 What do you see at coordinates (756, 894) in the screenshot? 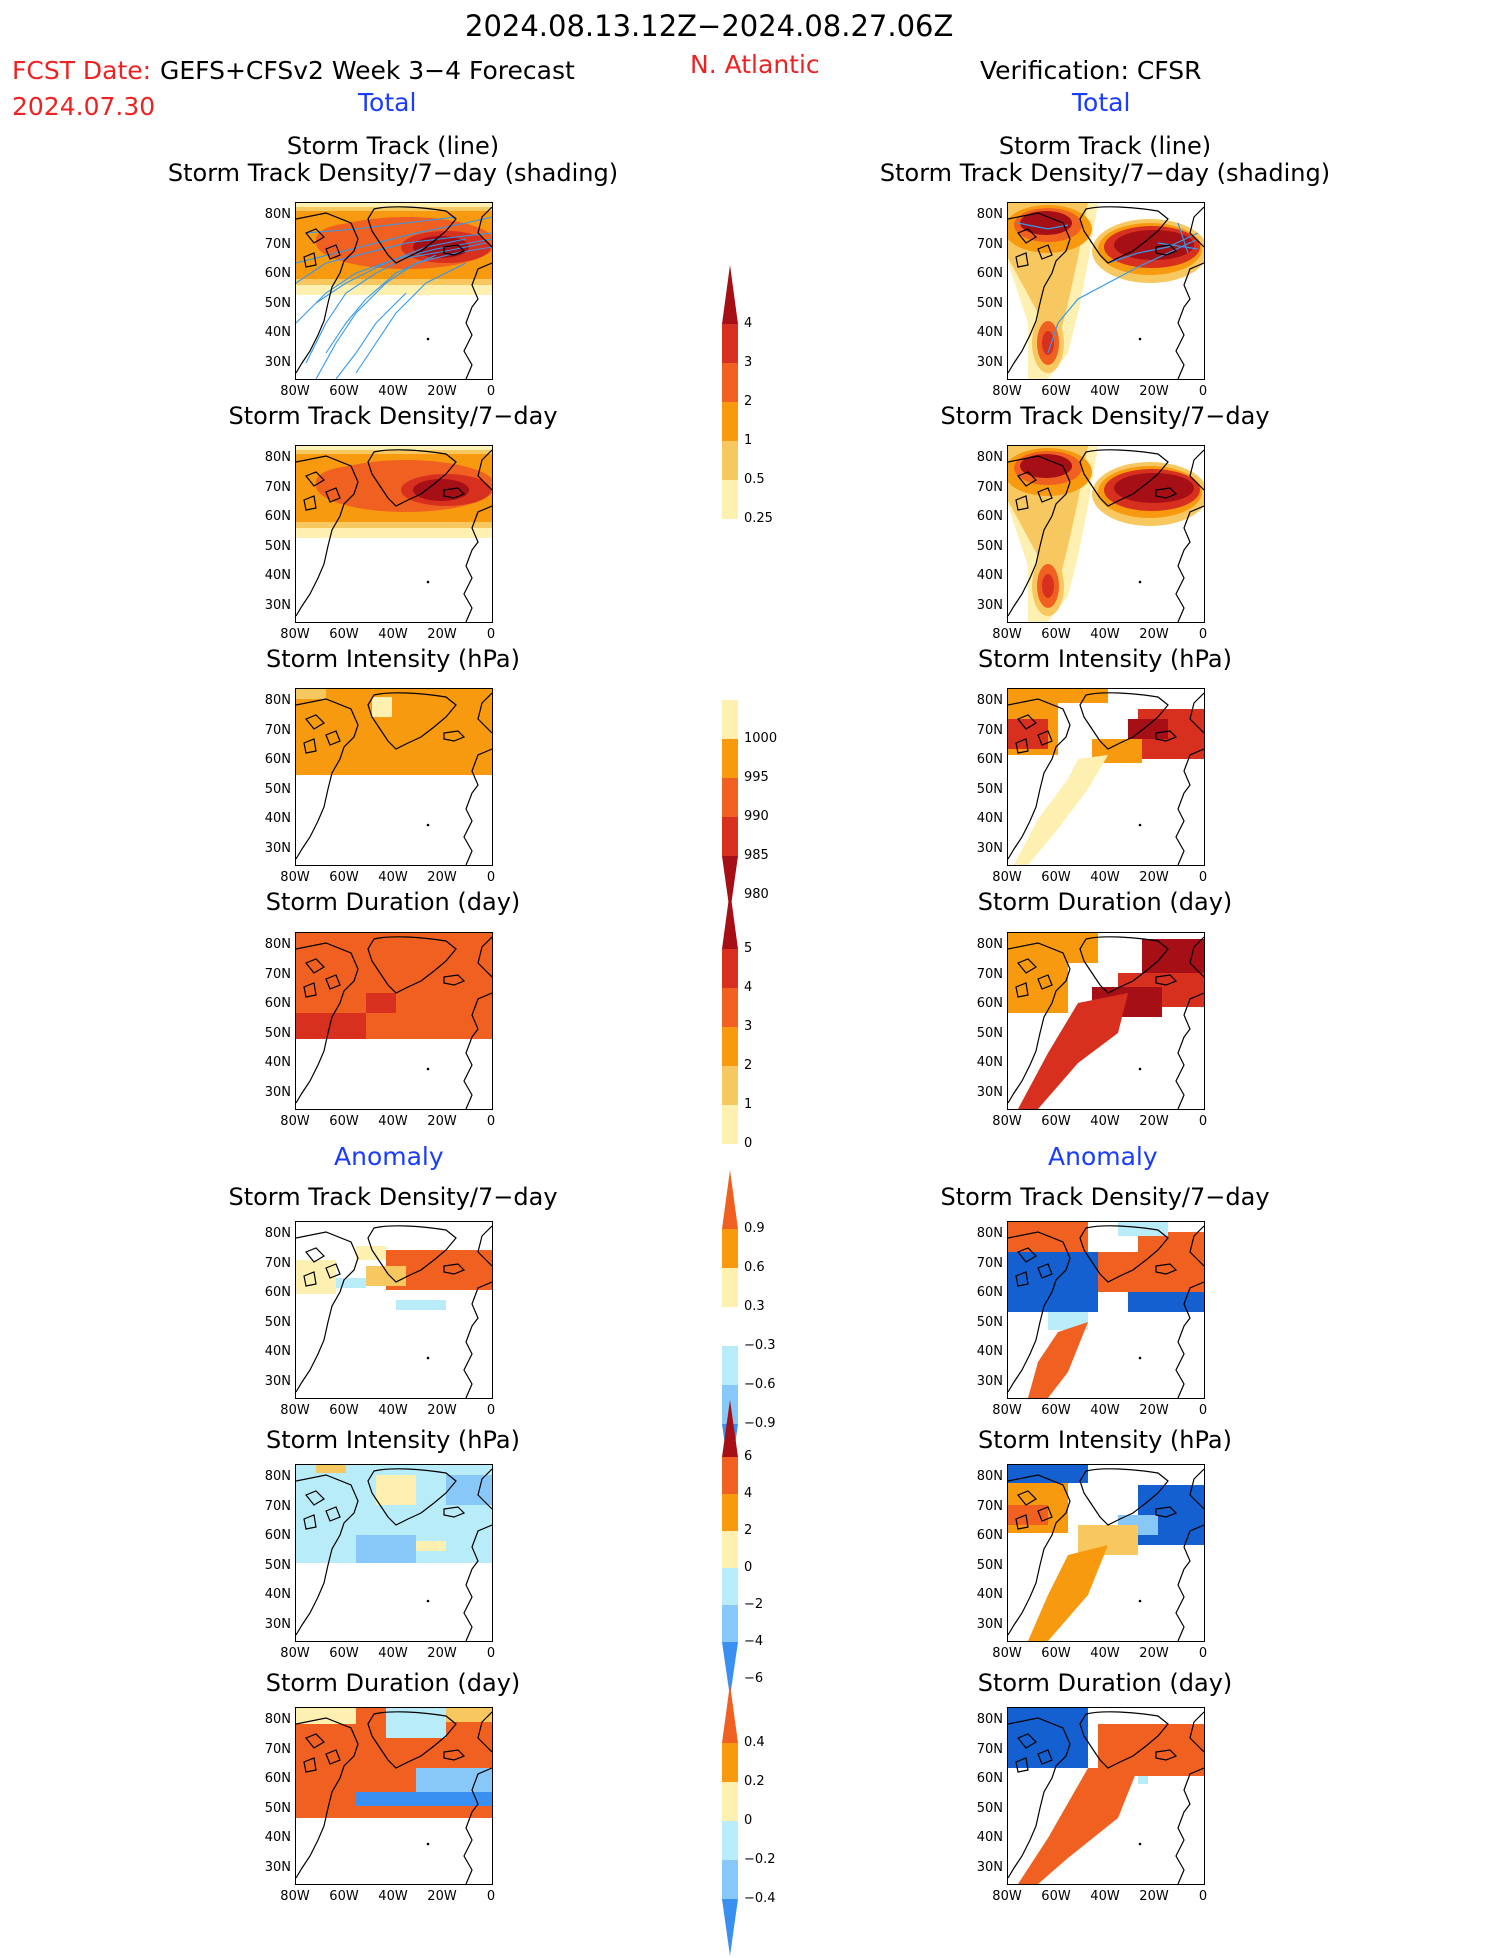
I see `colorbar-tick-label: 980` at bounding box center [756, 894].